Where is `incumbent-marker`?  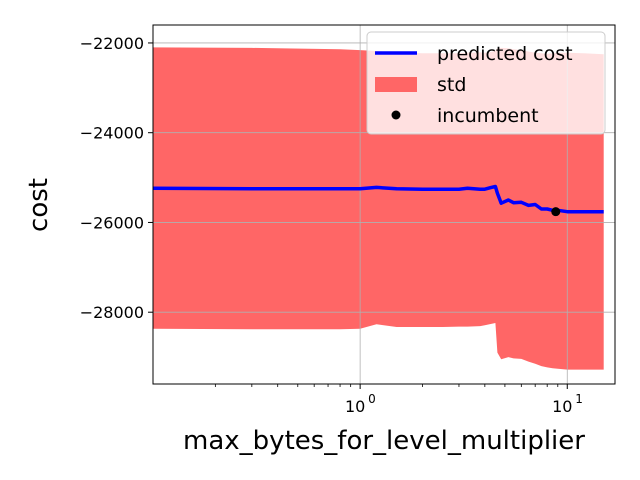 incumbent-marker is located at coordinates (556, 212).